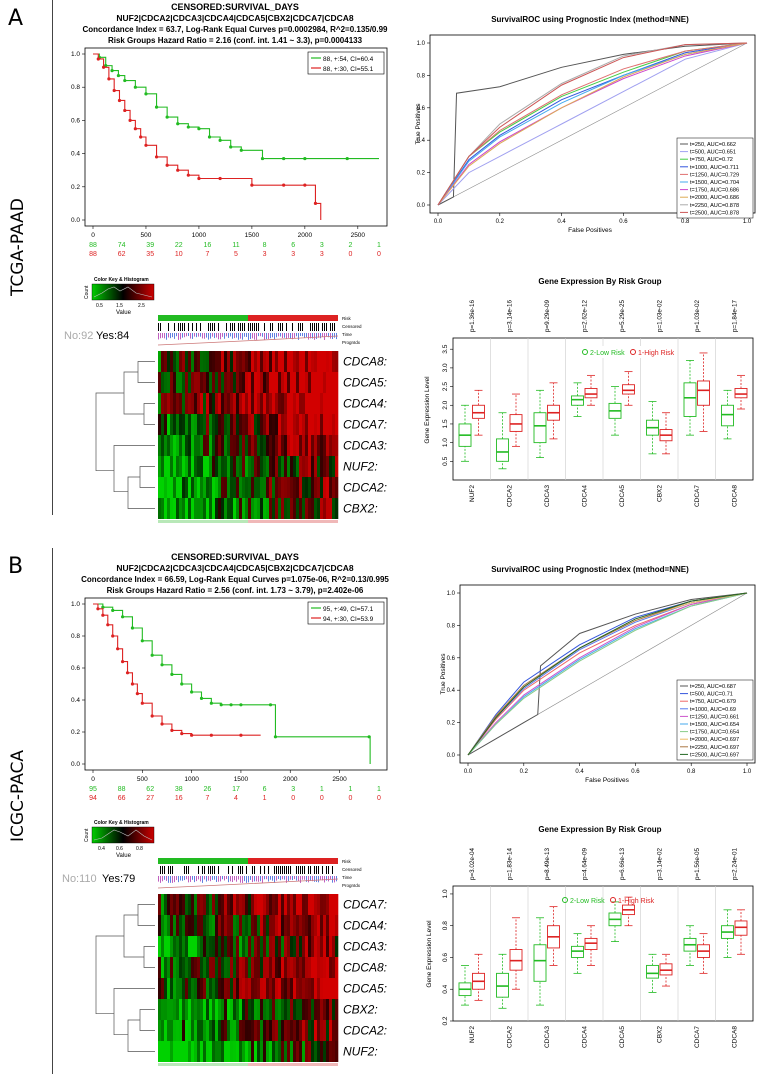  What do you see at coordinates (350, 789) in the screenshot?
I see `km-risk-low: 1` at bounding box center [350, 789].